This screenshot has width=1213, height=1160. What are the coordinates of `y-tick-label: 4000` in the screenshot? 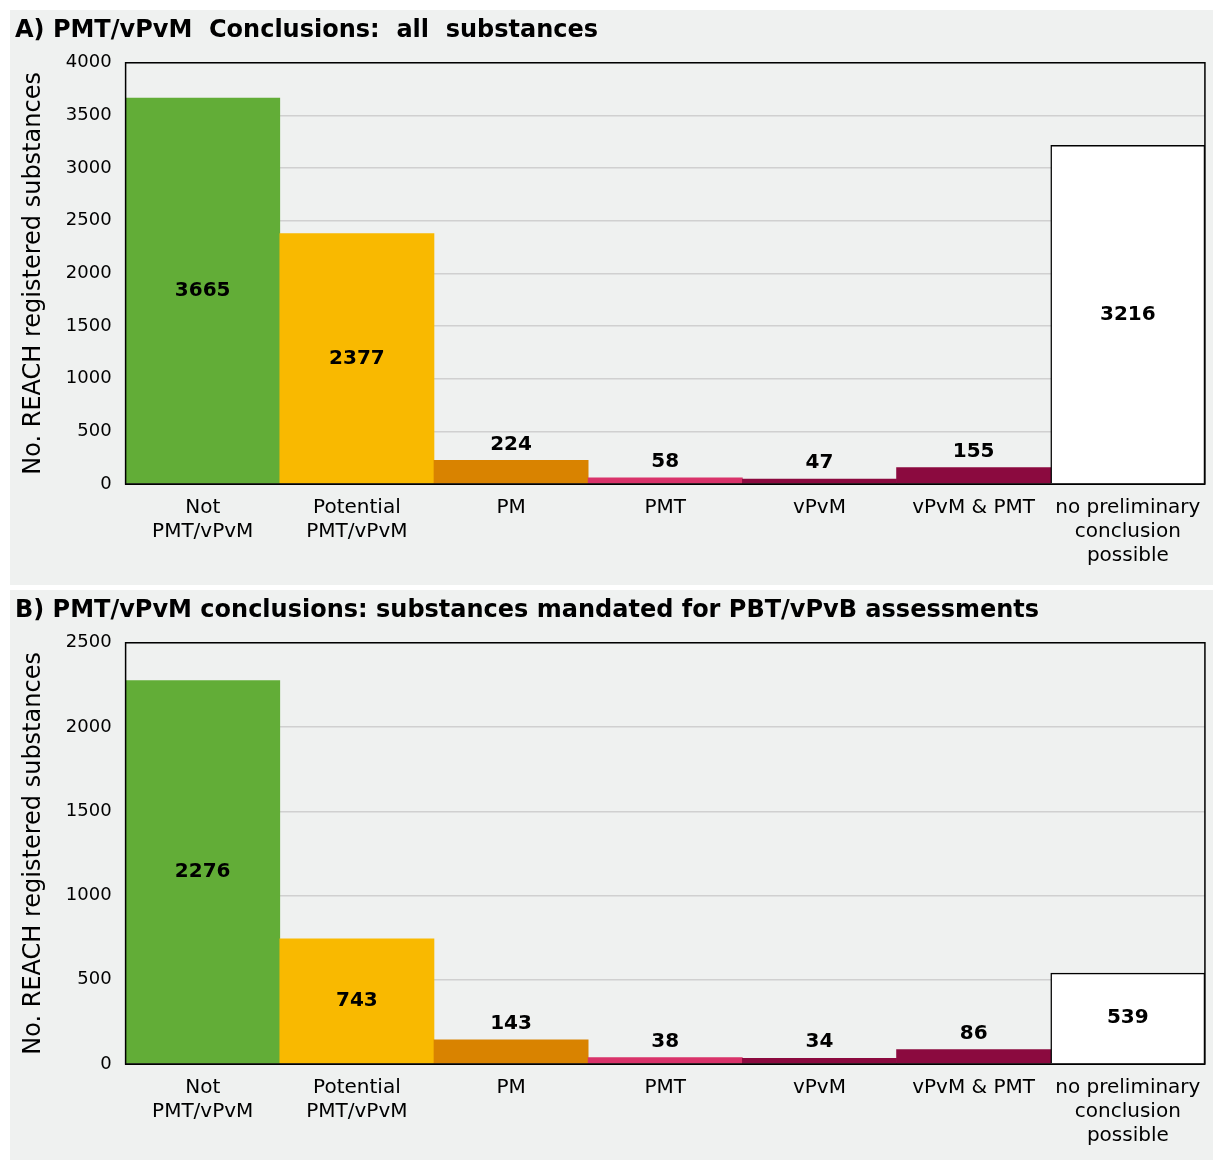 It's located at (88, 61).